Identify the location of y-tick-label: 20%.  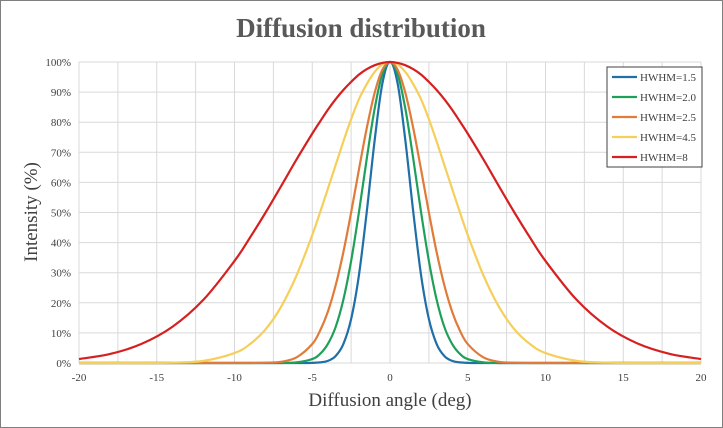
(61, 304).